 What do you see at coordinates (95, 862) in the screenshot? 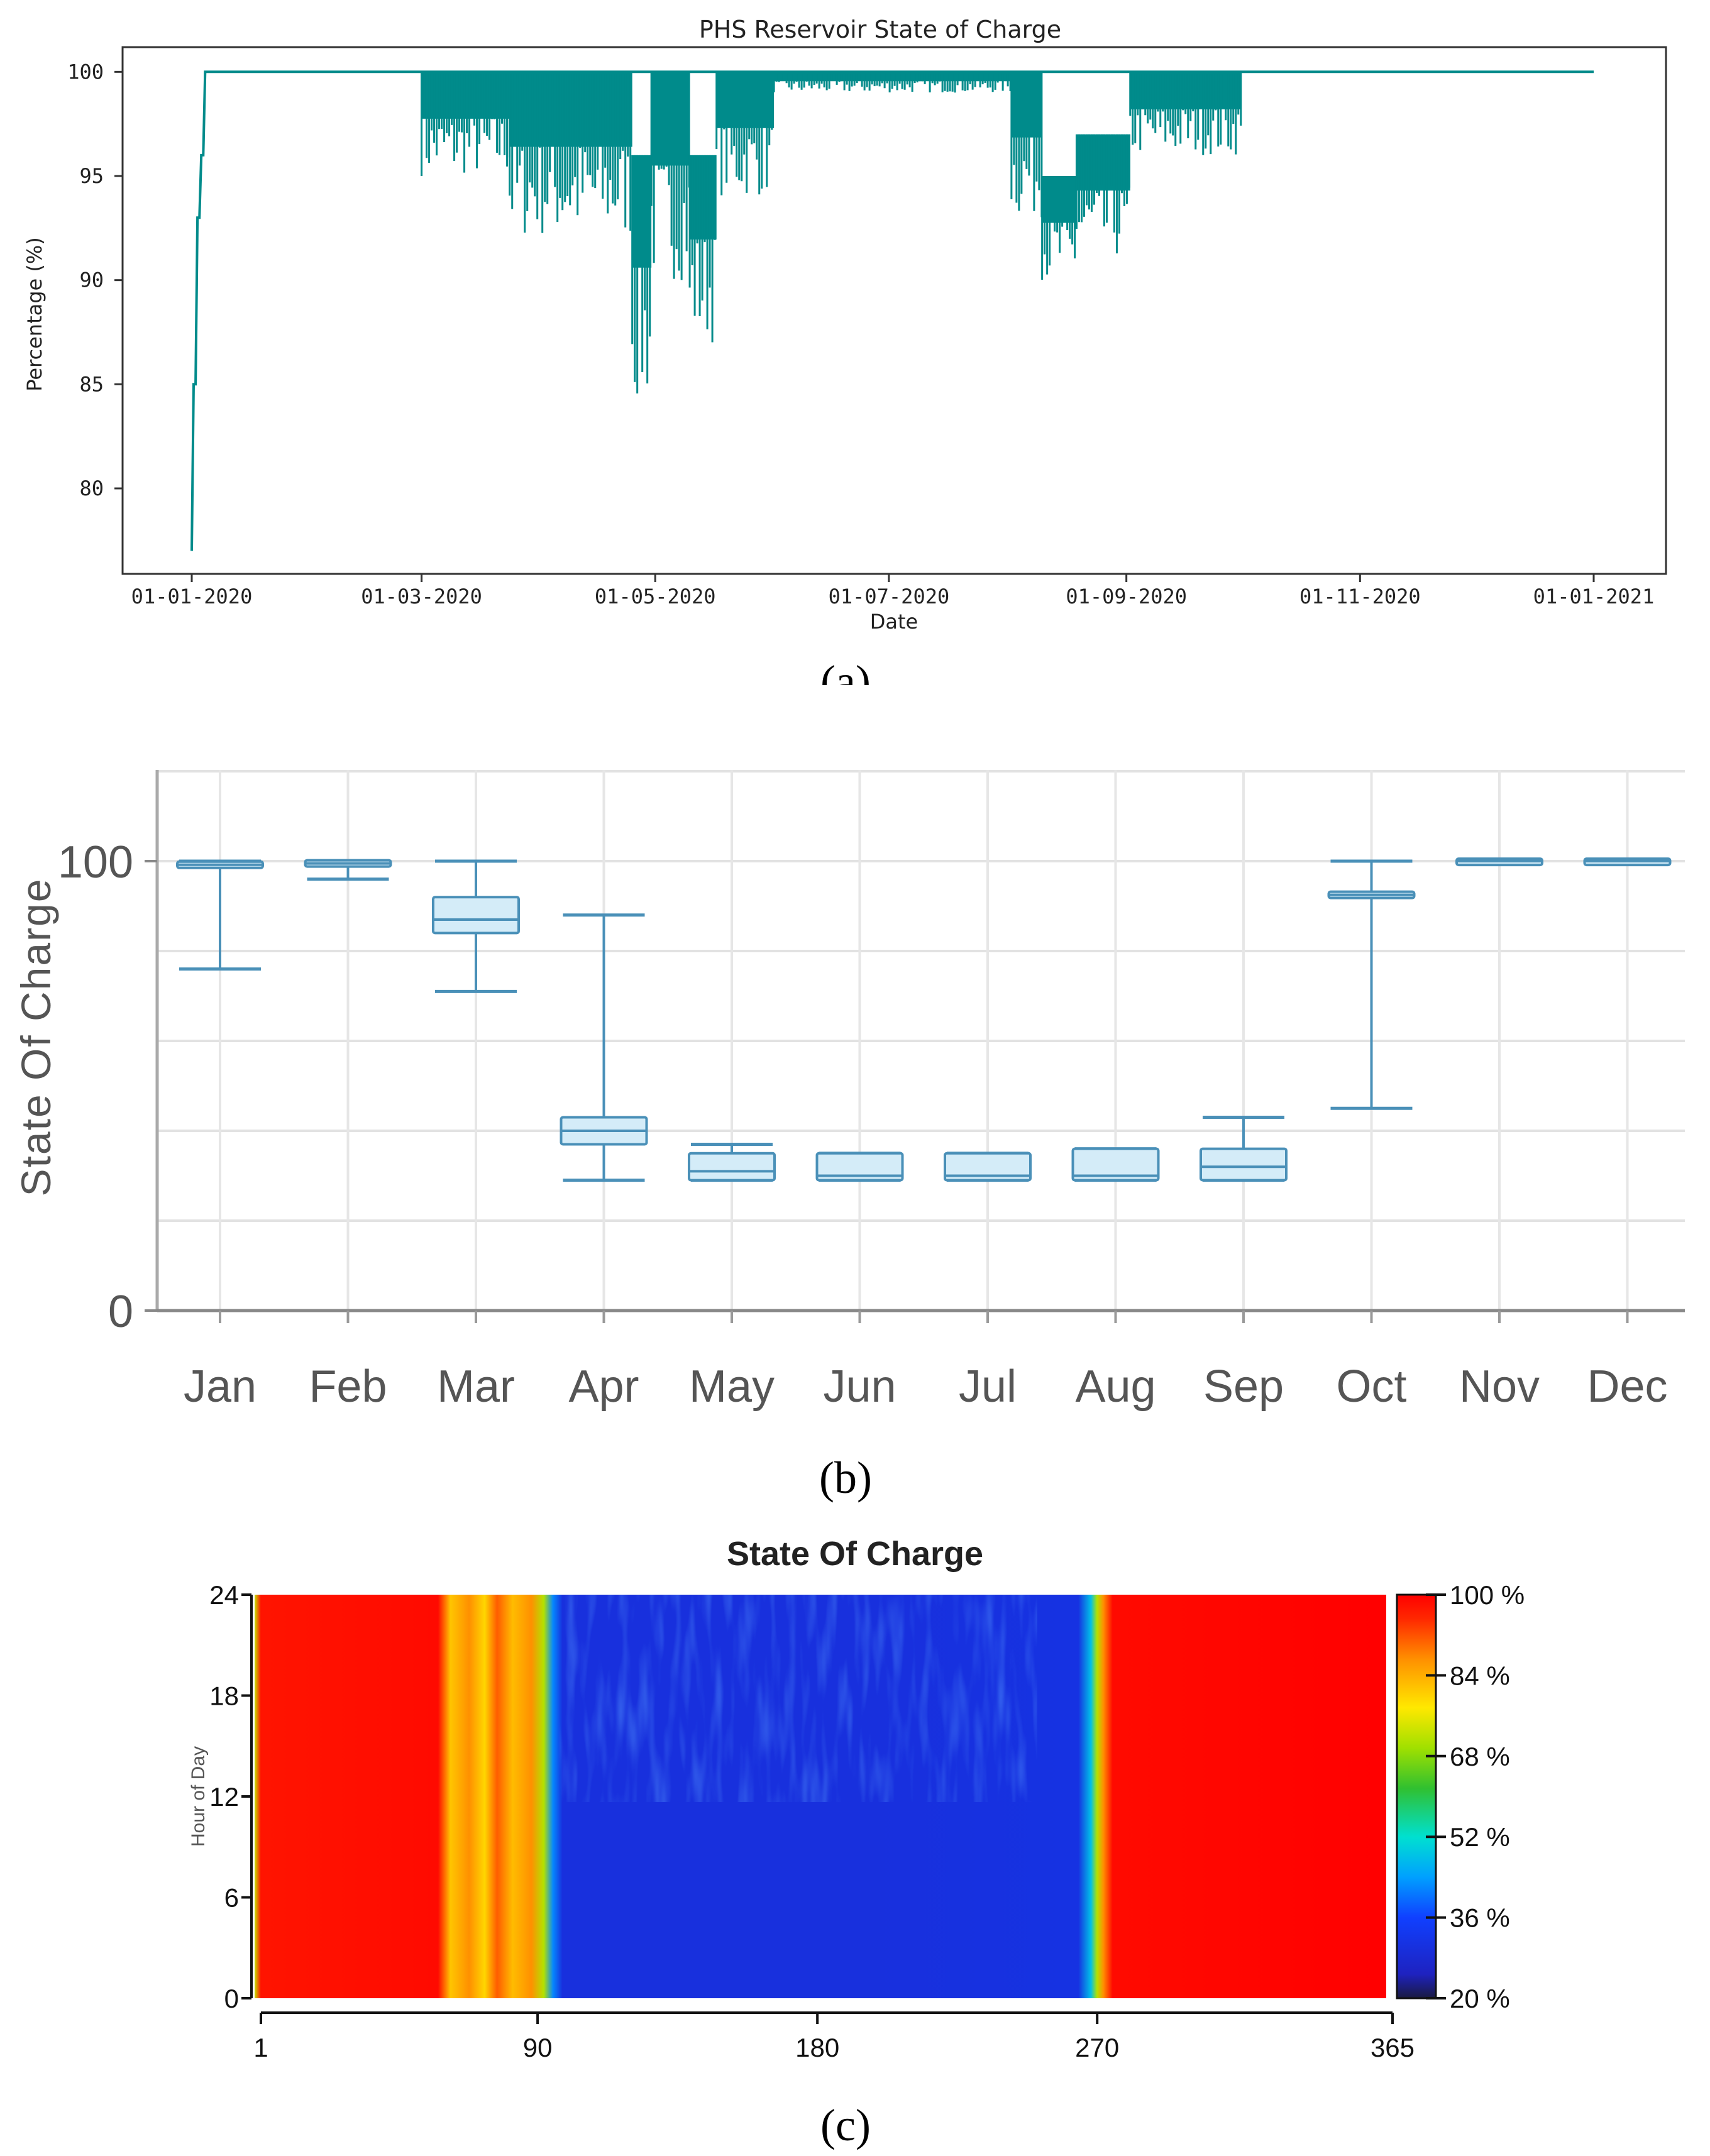
I see `chart-b-y-tick-label: 100` at bounding box center [95, 862].